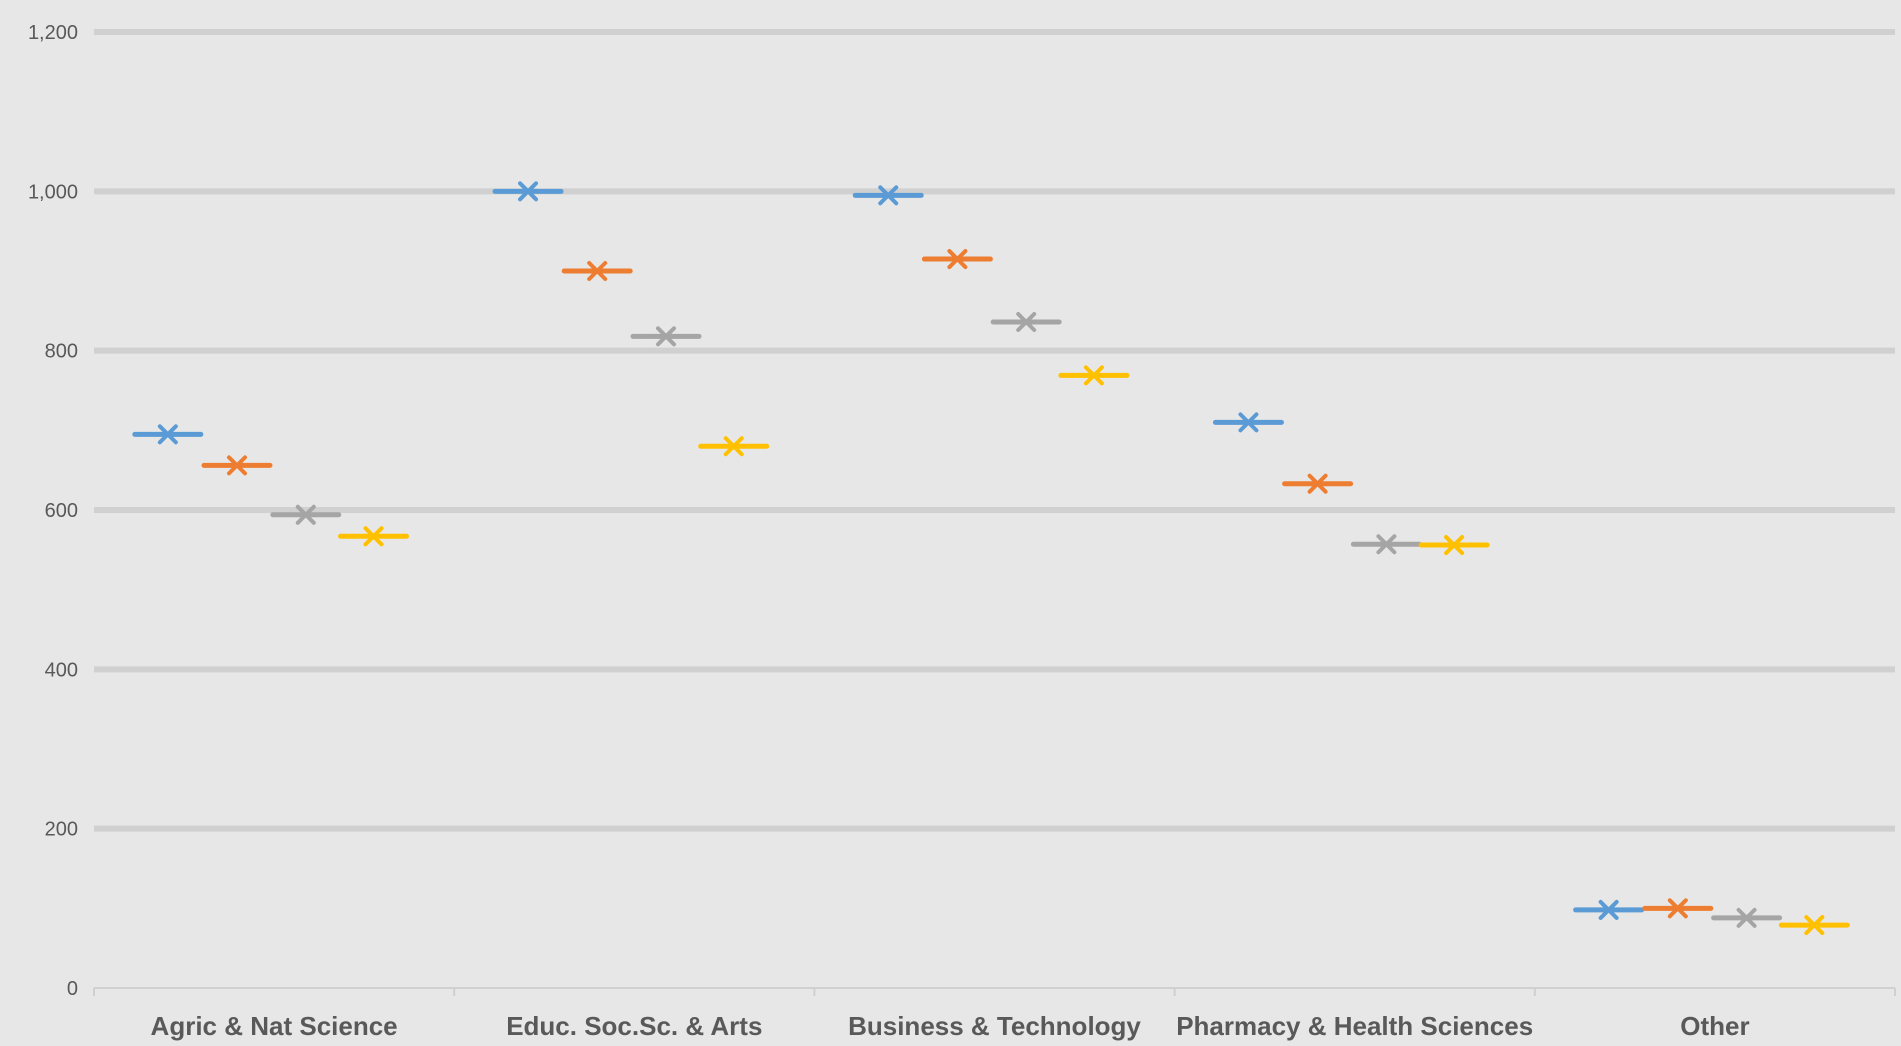 The width and height of the screenshot is (1901, 1046). What do you see at coordinates (53, 33) in the screenshot?
I see `y-tick-label: 1,200` at bounding box center [53, 33].